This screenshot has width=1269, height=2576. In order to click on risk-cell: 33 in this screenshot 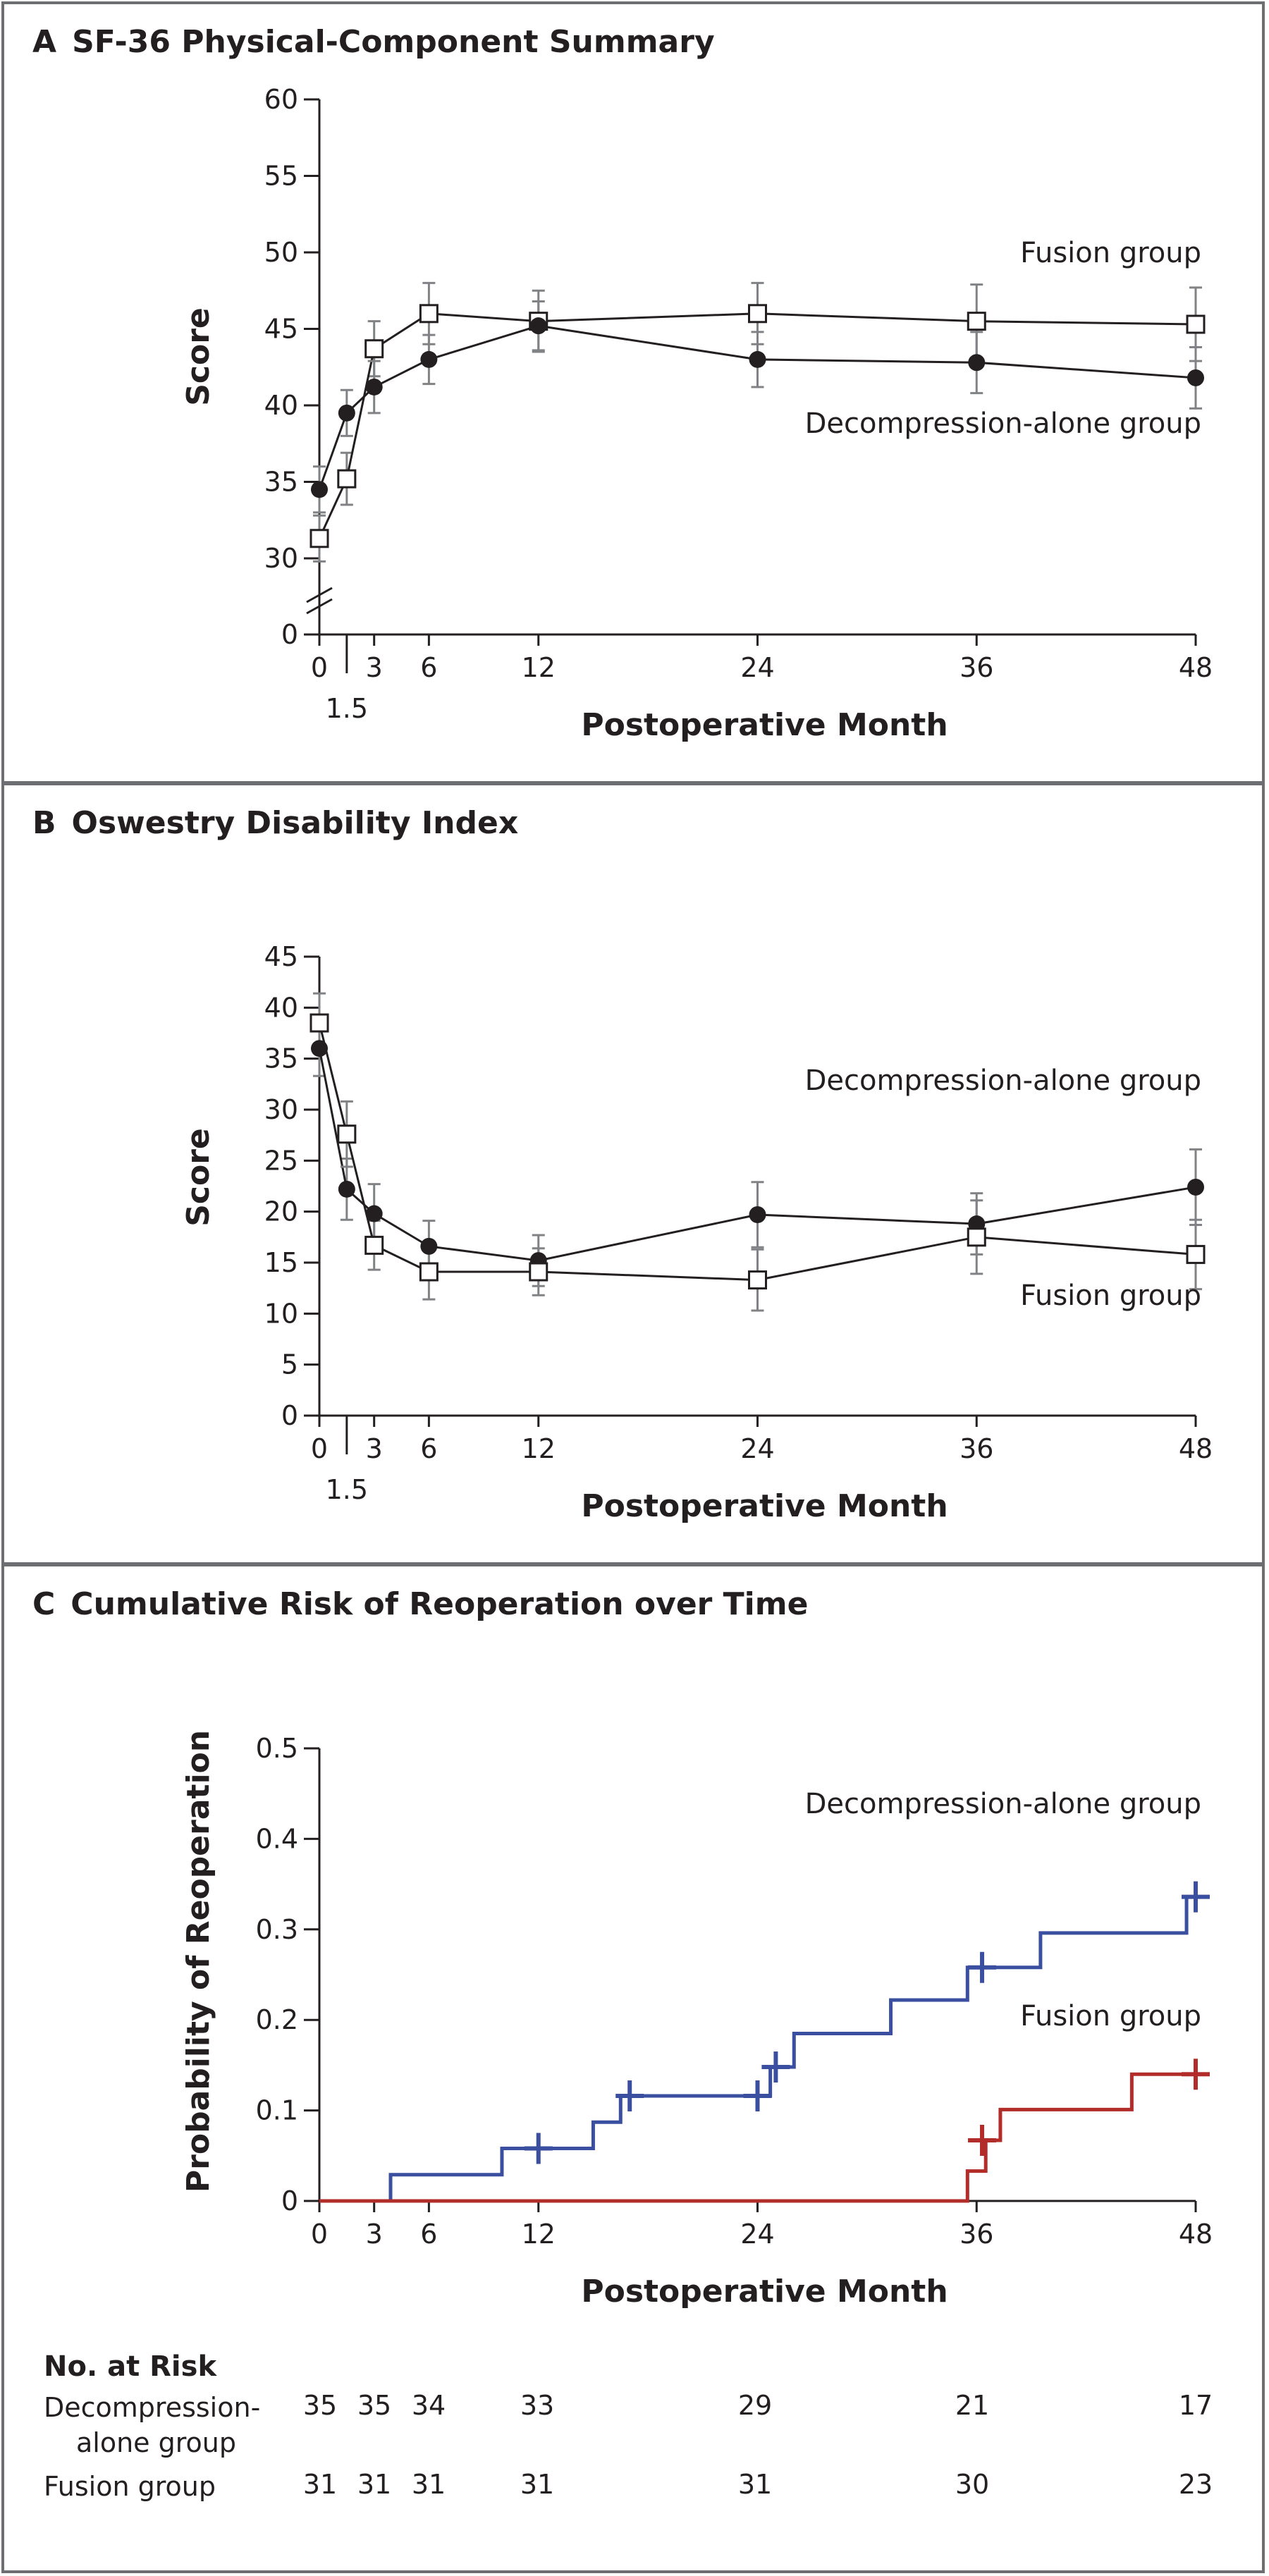, I will do `click(537, 2405)`.